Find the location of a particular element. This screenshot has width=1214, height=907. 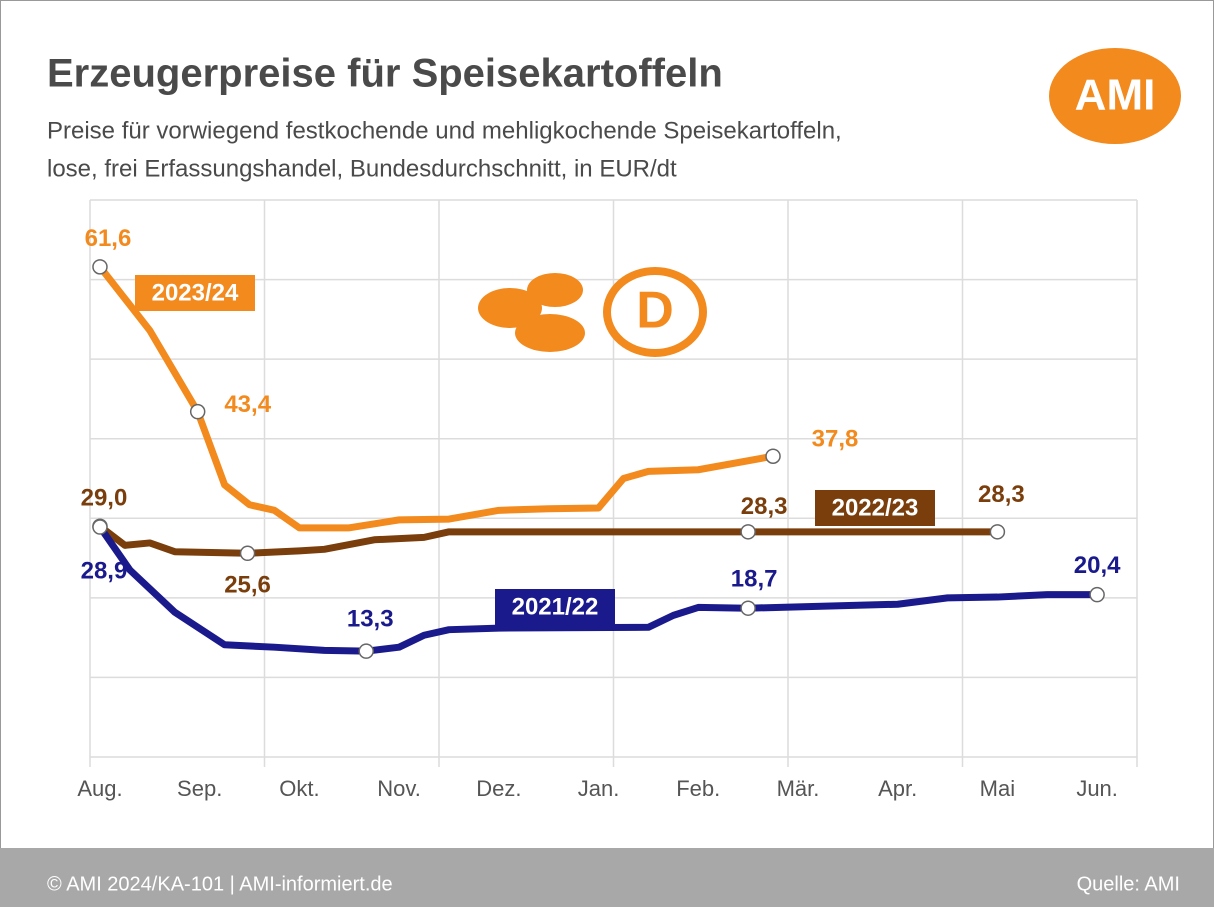

data-label: 13,3 is located at coordinates (370, 619).